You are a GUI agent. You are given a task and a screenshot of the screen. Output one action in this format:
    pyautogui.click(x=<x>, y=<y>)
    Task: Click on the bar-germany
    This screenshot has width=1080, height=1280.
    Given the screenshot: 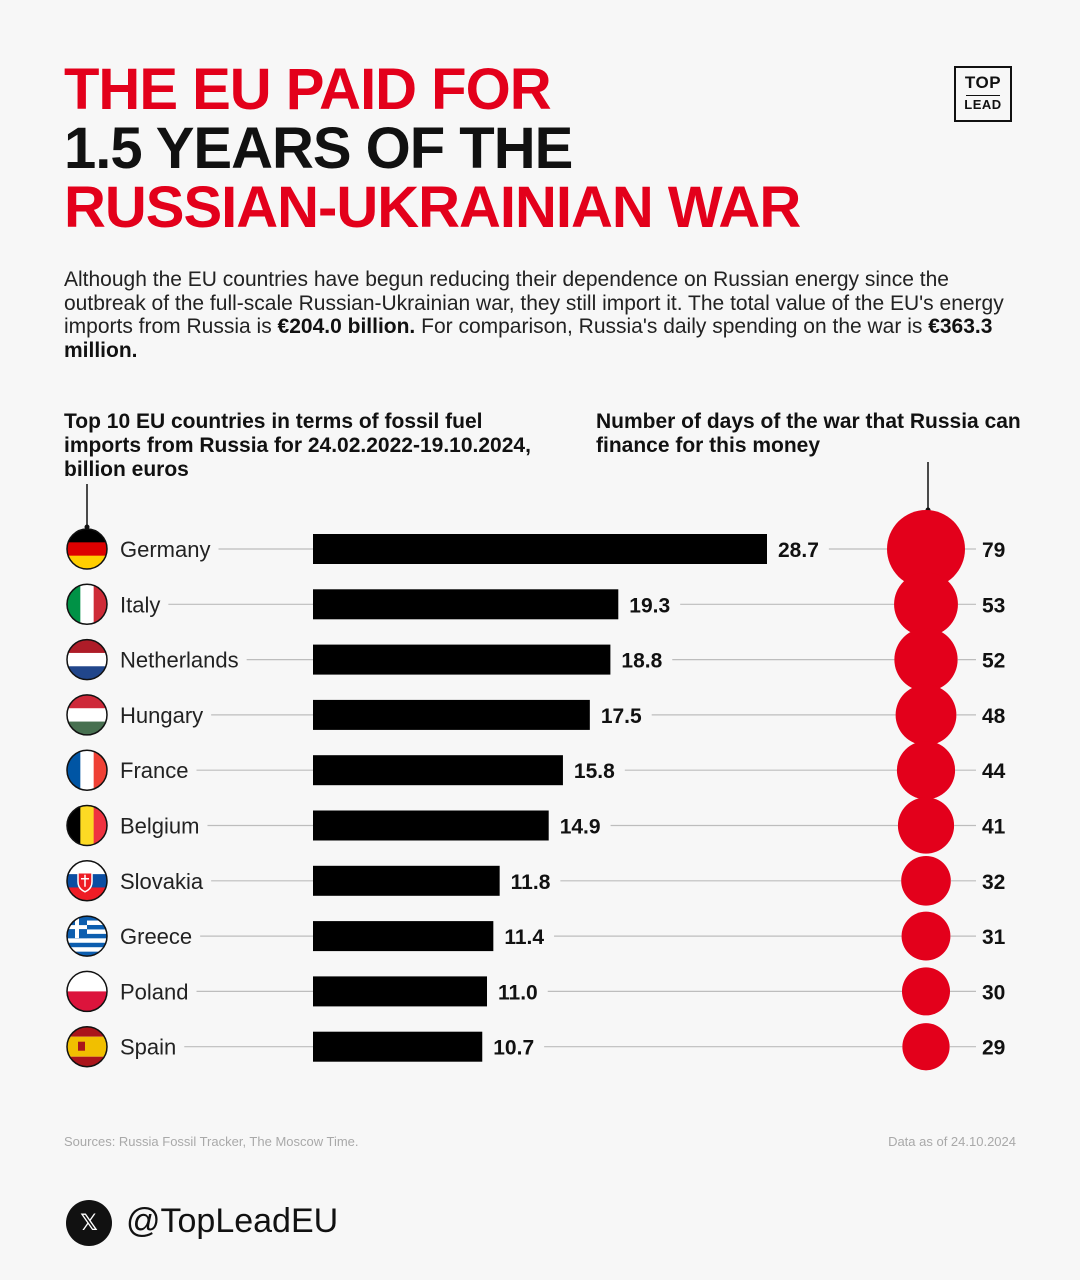 What is the action you would take?
    pyautogui.click(x=540, y=549)
    